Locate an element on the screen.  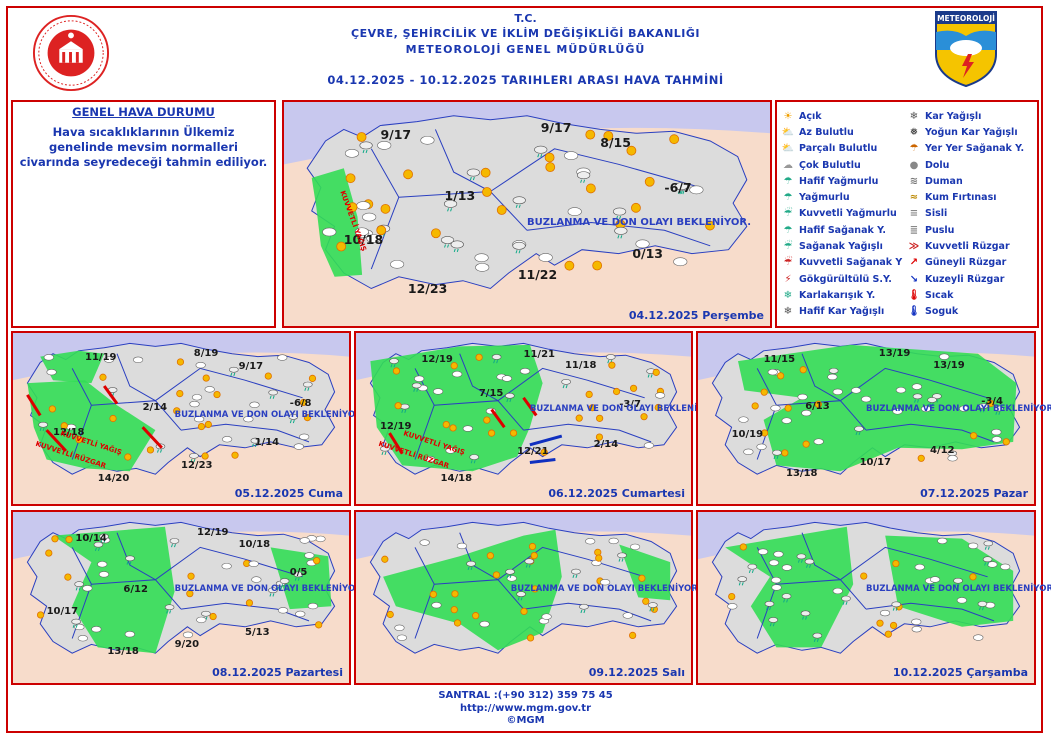
legend-label: Kar Yağışlı is located at coordinates (953, 116).